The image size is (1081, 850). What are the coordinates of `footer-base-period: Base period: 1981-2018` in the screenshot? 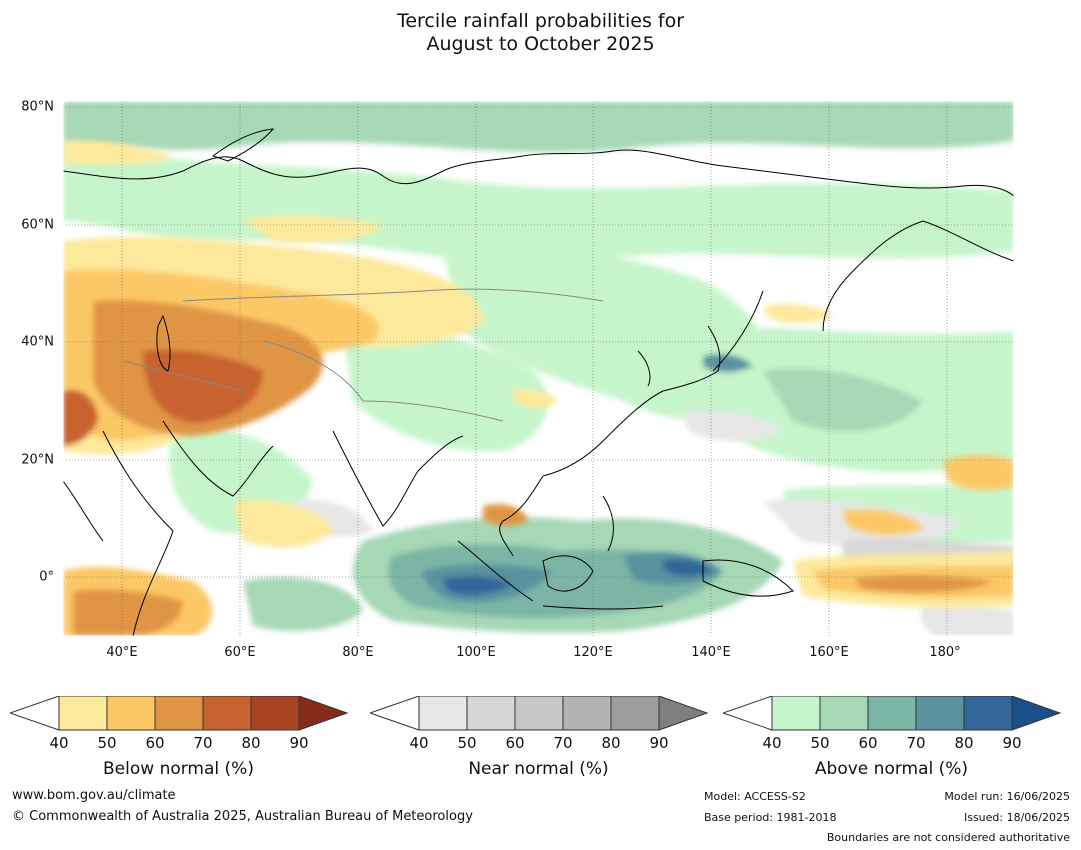 It's located at (770, 817).